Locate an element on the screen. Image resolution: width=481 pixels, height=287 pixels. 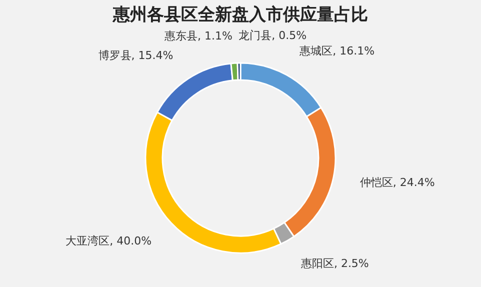
slice-label: 龙门县, 0.5% is located at coordinates (272, 35).